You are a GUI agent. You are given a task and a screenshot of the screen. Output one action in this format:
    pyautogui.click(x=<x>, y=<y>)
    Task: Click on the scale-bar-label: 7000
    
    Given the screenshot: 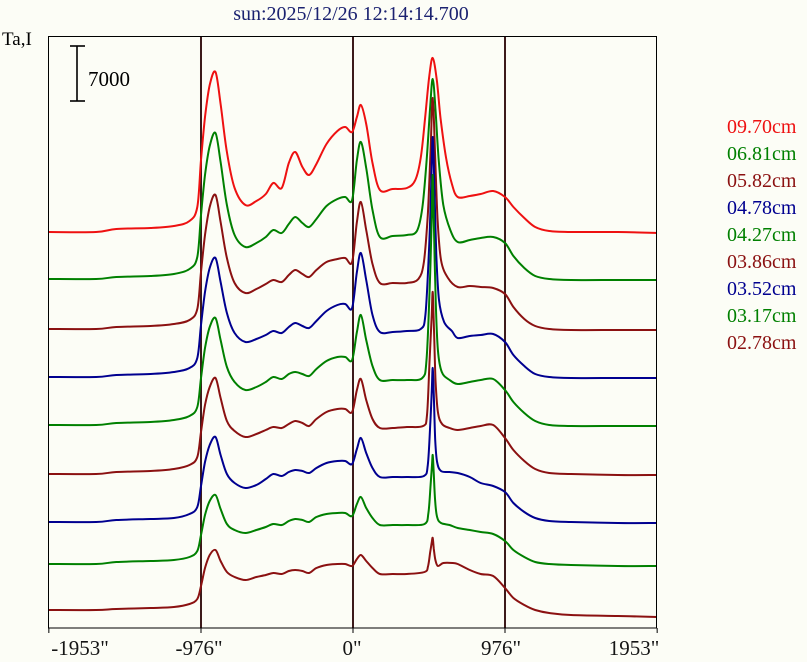 What is the action you would take?
    pyautogui.click(x=109, y=79)
    